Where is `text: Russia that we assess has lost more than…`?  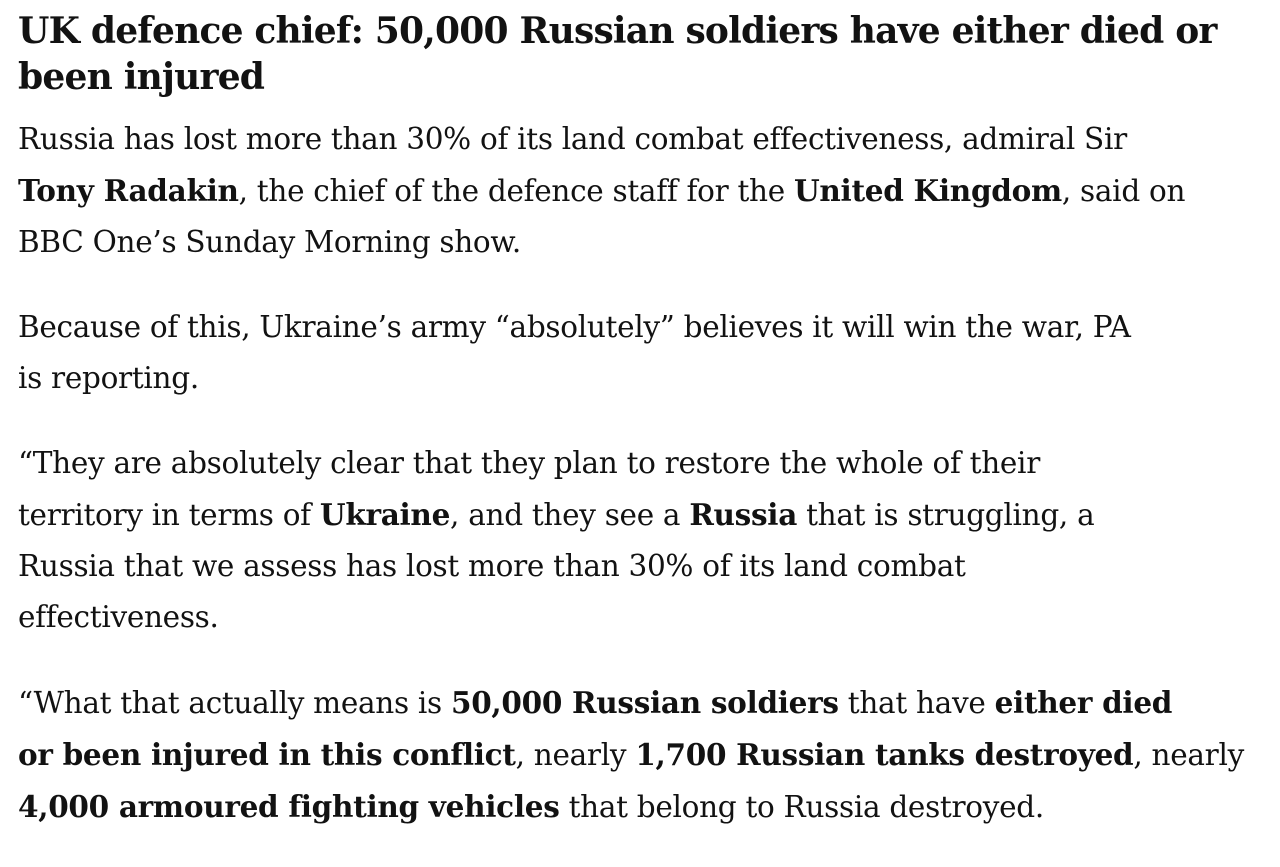 text: Russia that we assess has lost more than… is located at coordinates (492, 566).